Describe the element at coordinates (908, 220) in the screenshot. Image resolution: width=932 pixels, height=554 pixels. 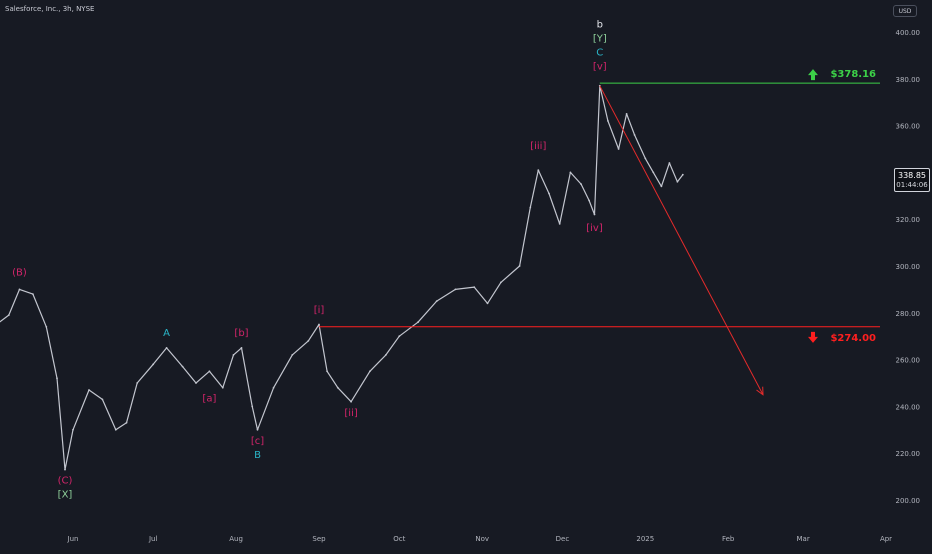
I see `y-tick-label: 320.00` at that location.